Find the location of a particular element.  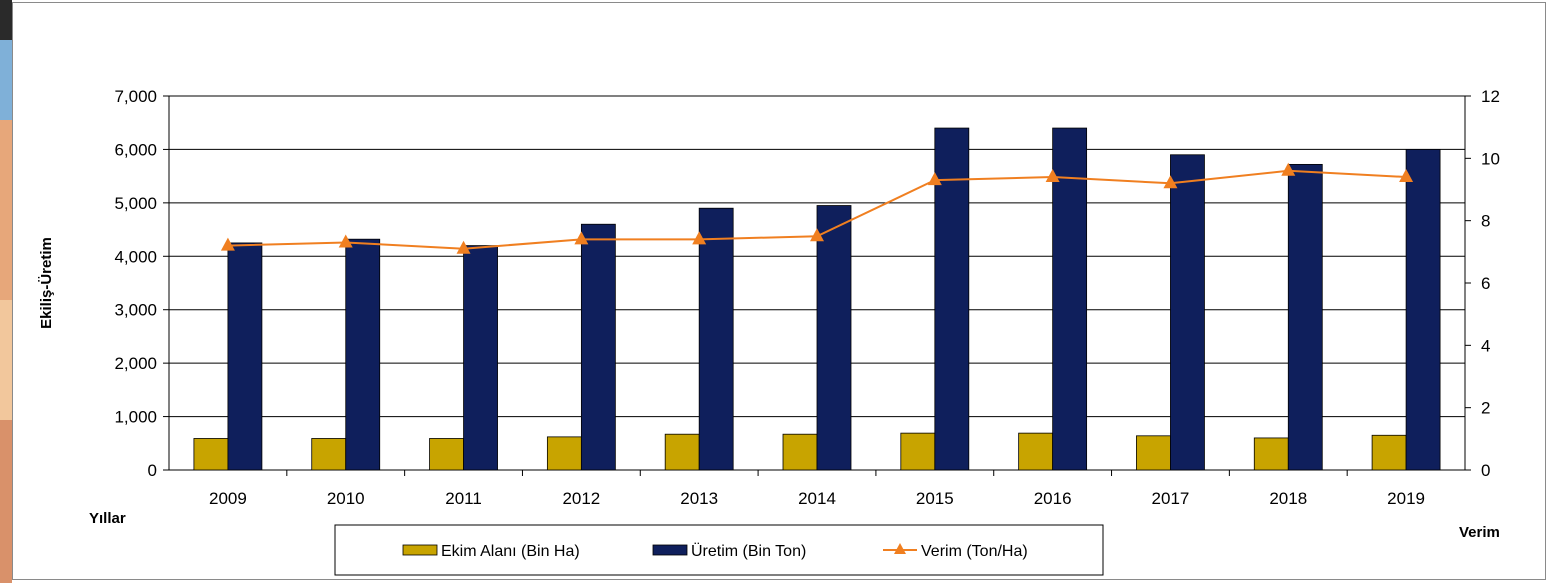

legend-box is located at coordinates (719, 550).